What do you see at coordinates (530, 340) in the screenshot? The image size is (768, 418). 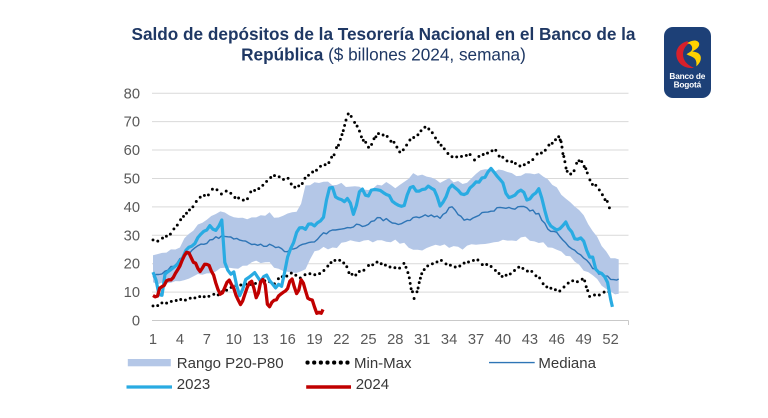 I see `svg-text: 43` at bounding box center [530, 340].